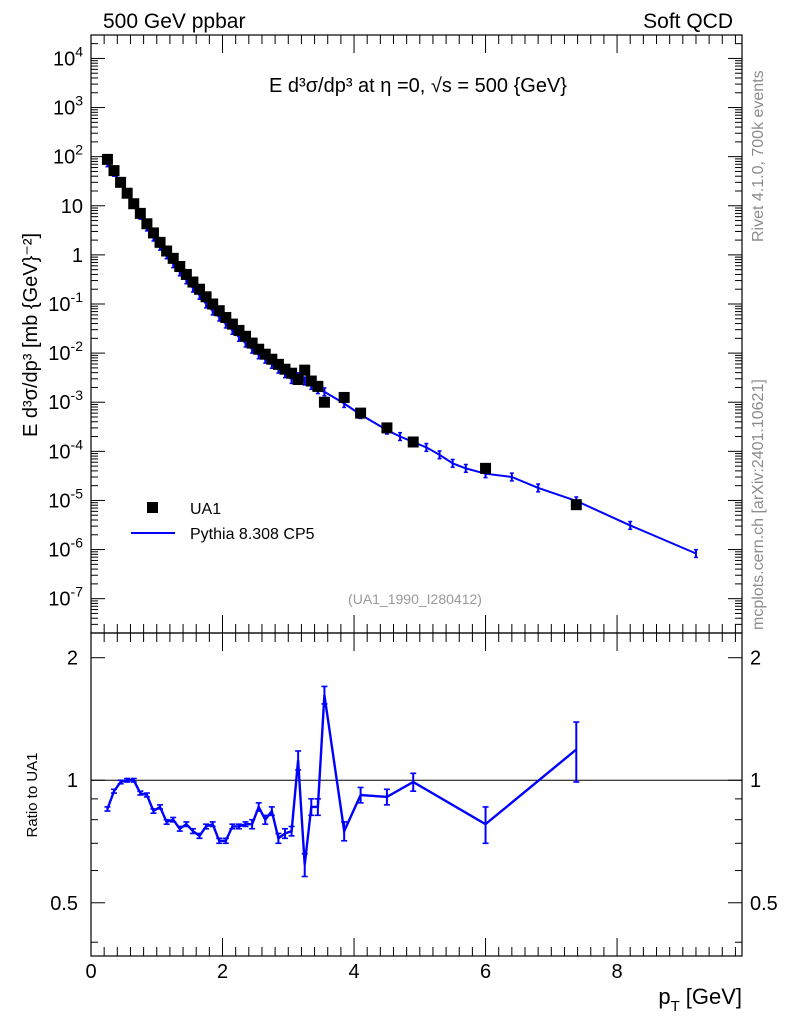 This screenshot has width=786, height=1024. Describe the element at coordinates (205, 509) in the screenshot. I see `legend-label-data: UA1` at that location.